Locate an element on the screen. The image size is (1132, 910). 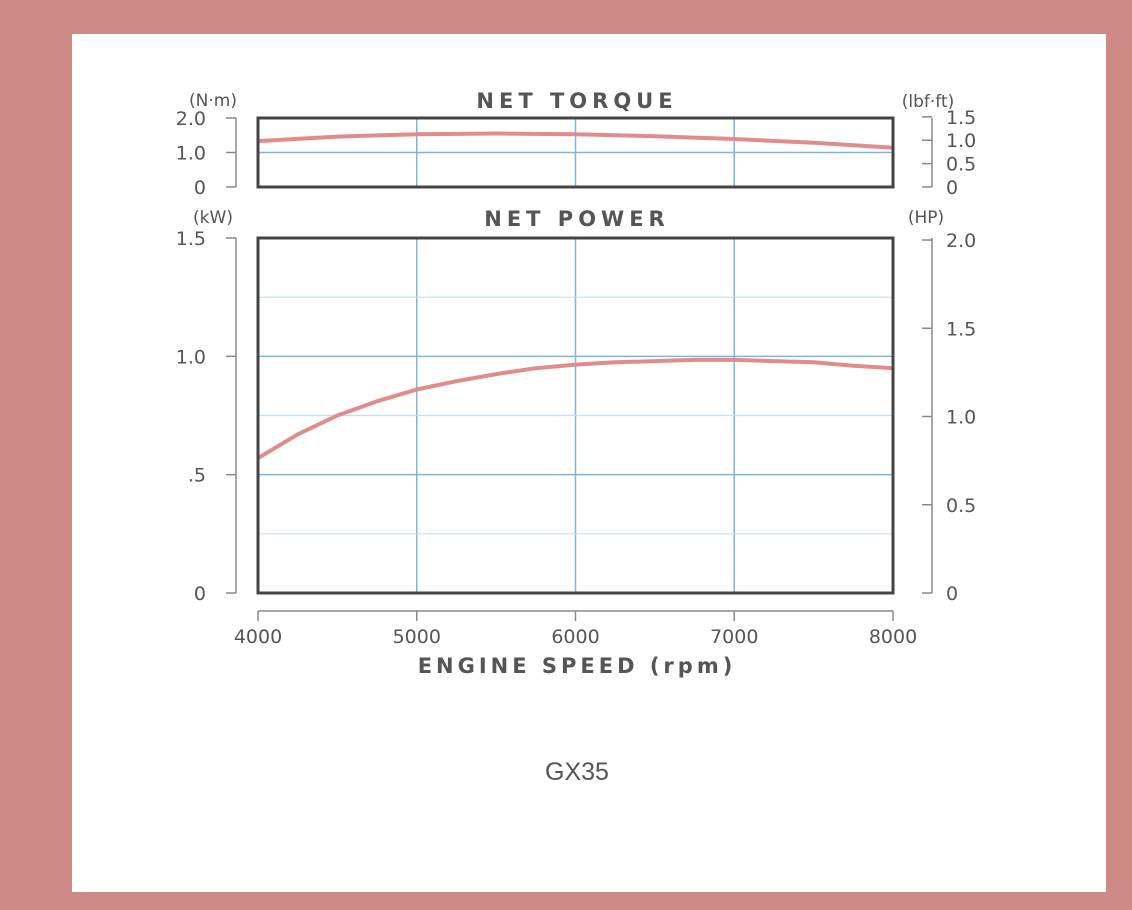
torque-plot-border is located at coordinates (575, 152).